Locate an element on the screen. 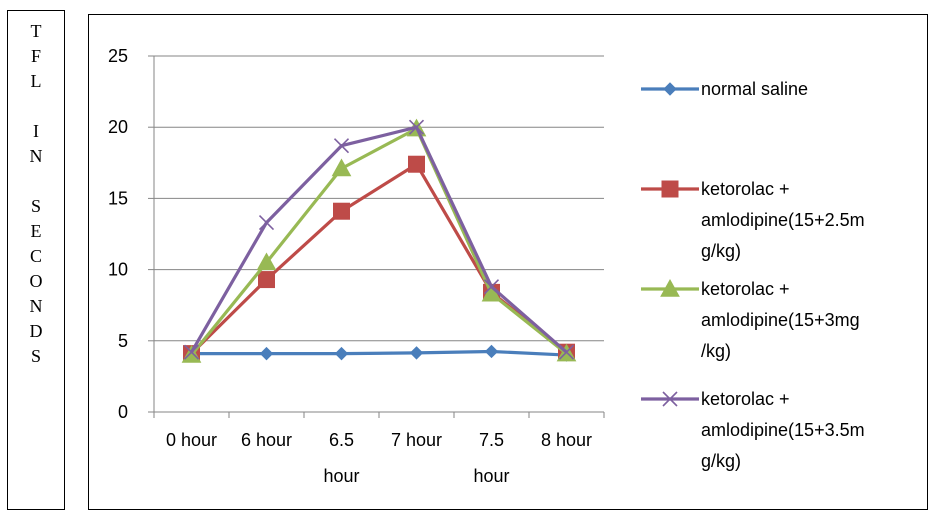  x-tick-label: 7 hour is located at coordinates (416, 440).